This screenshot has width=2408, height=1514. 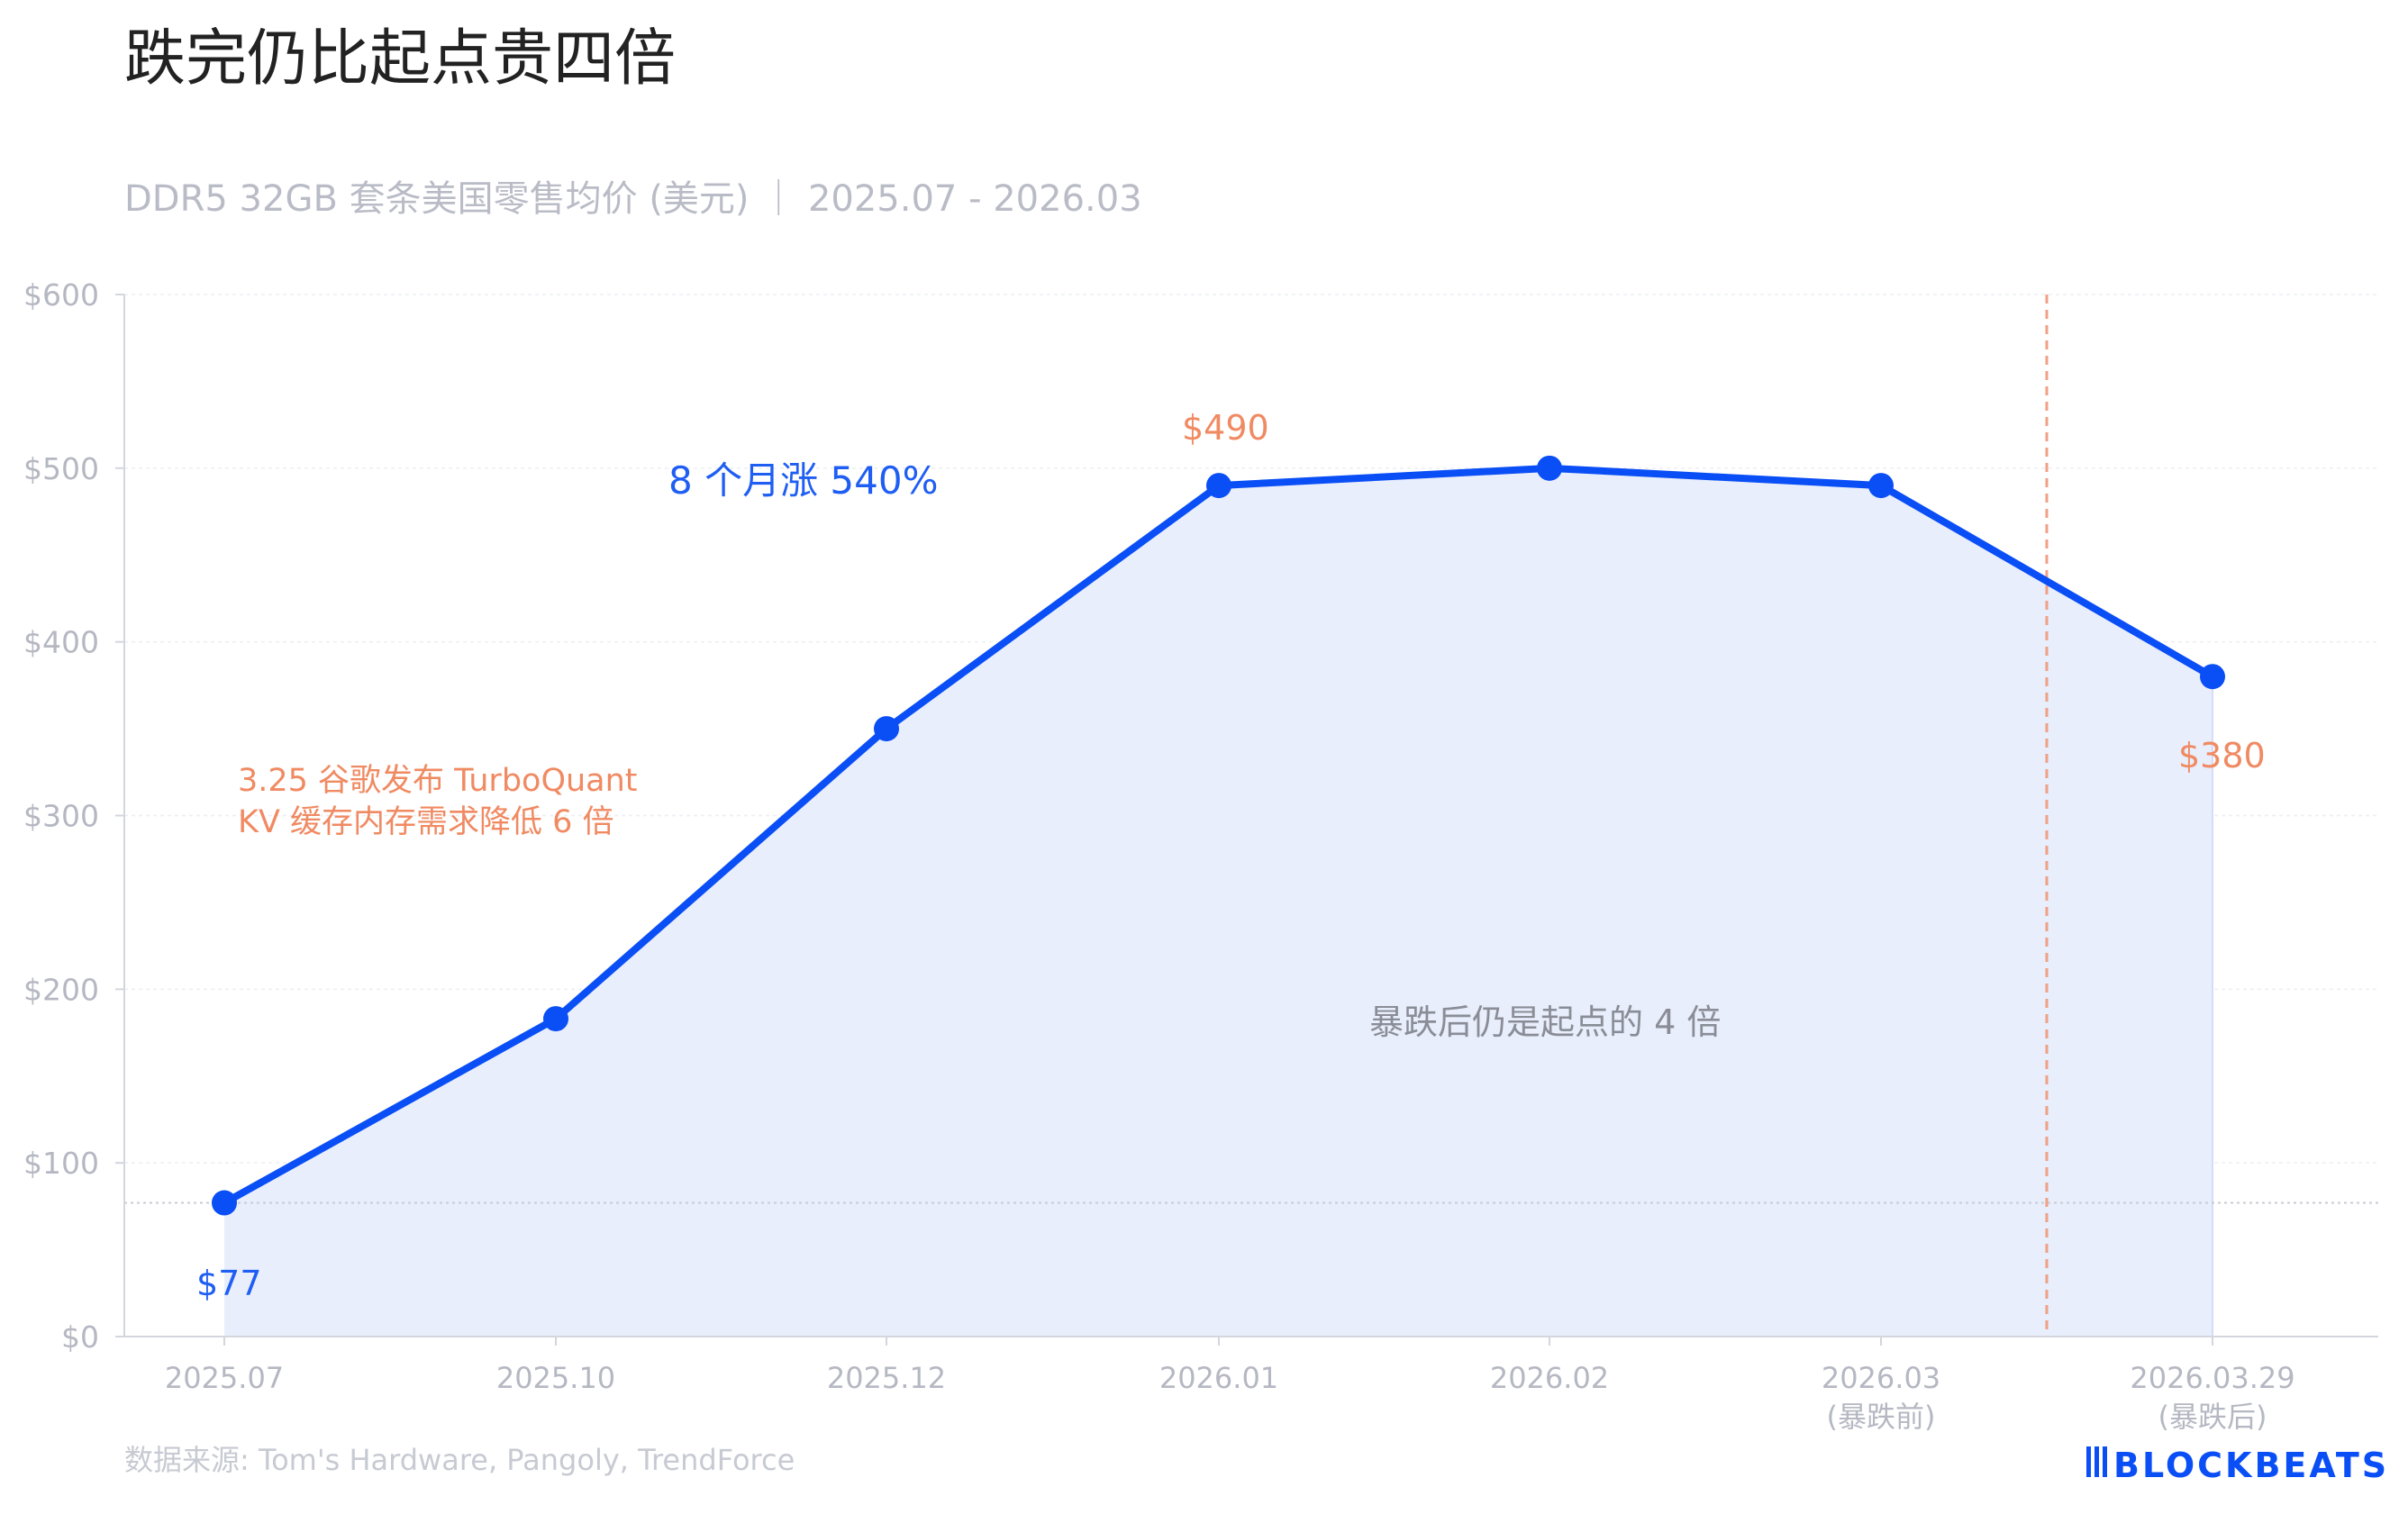 I want to click on peak-value-label: $490, so click(x=1226, y=428).